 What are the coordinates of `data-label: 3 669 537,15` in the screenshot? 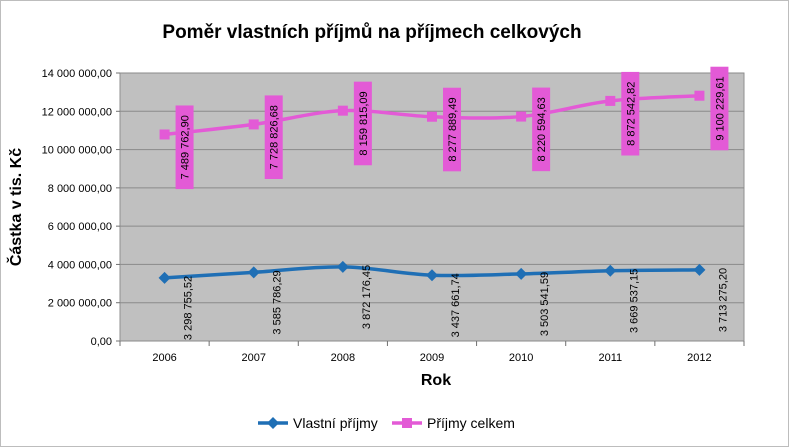 It's located at (634, 301).